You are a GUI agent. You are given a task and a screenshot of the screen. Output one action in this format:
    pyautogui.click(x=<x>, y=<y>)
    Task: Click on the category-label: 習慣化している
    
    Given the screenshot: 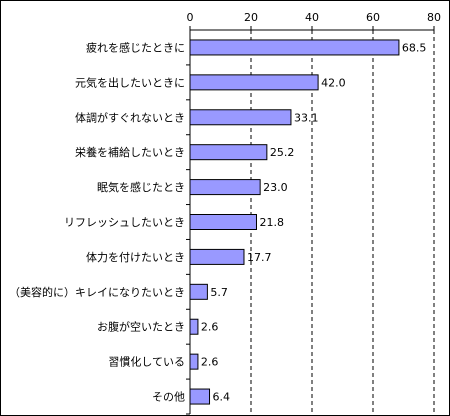 What is the action you would take?
    pyautogui.click(x=146, y=362)
    